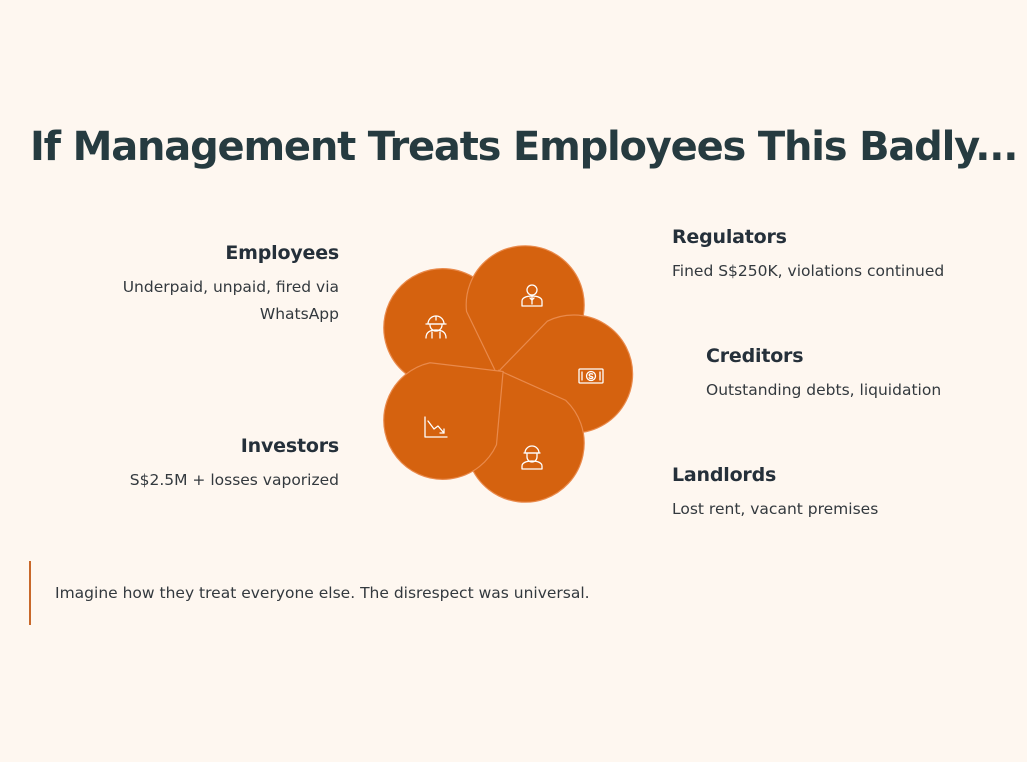  What do you see at coordinates (234, 480) in the screenshot?
I see `stakeholder-description: S$2.5M + losses vaporized` at bounding box center [234, 480].